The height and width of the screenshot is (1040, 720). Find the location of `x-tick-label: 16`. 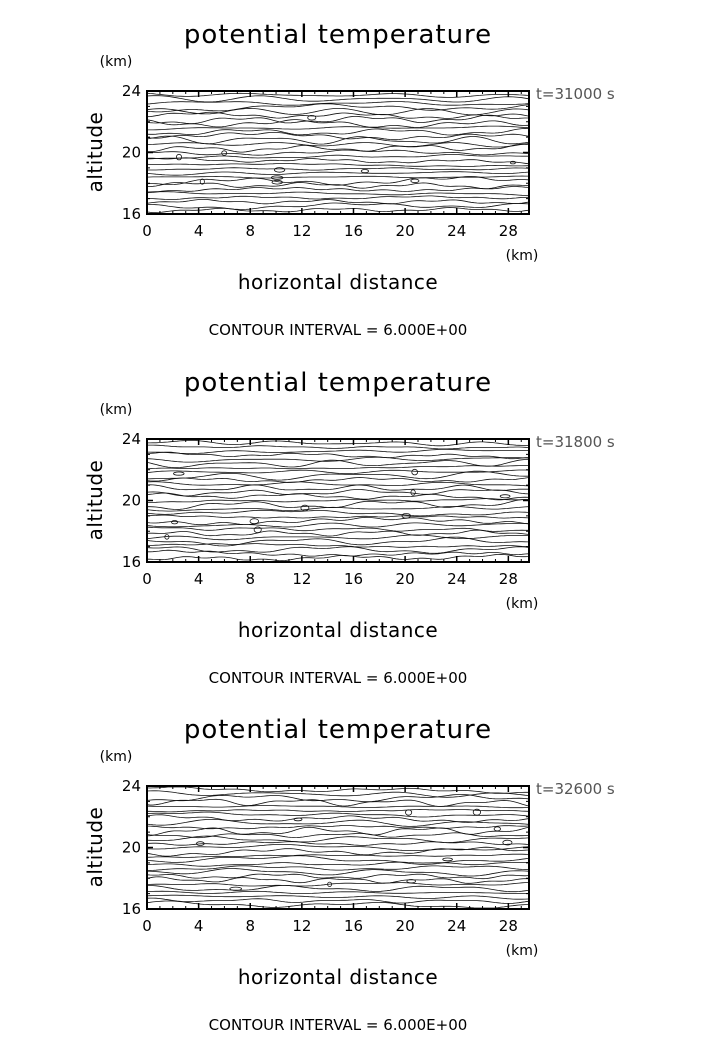

x-tick-label: 16 is located at coordinates (353, 579).